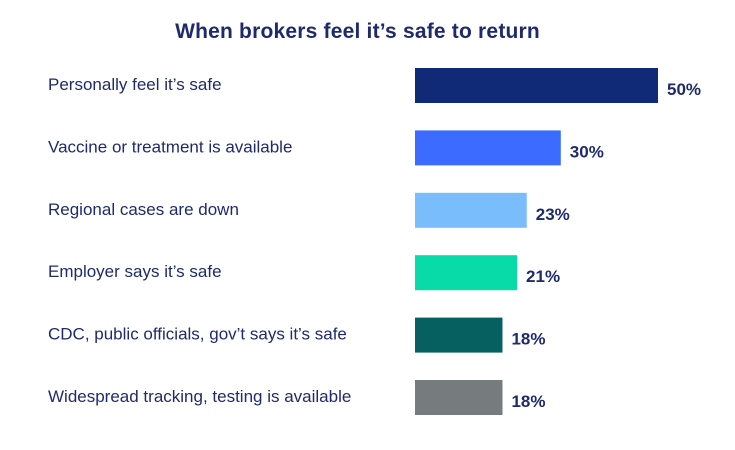  I want to click on chart-title: When brokers feel it’s safe to return, so click(357, 31).